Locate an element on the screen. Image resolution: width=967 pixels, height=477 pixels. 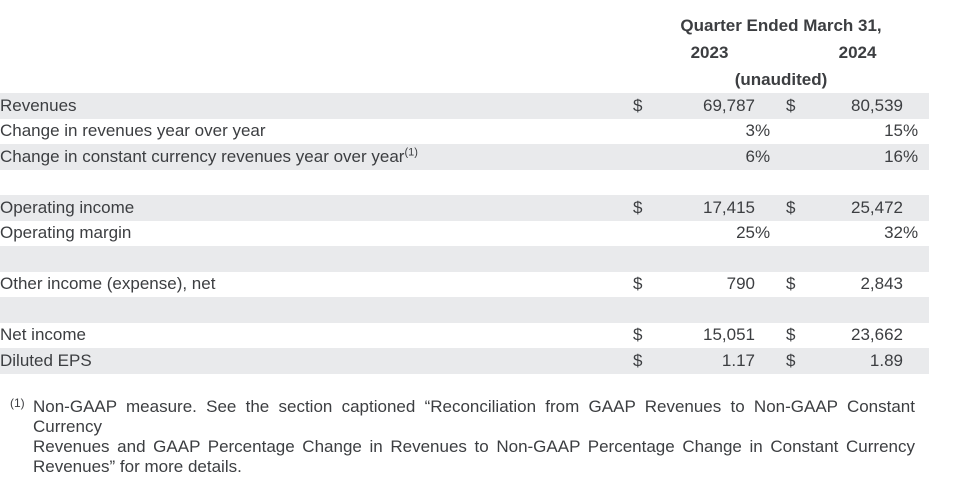
footnote-line: Revenues” for more details. is located at coordinates (137, 466).